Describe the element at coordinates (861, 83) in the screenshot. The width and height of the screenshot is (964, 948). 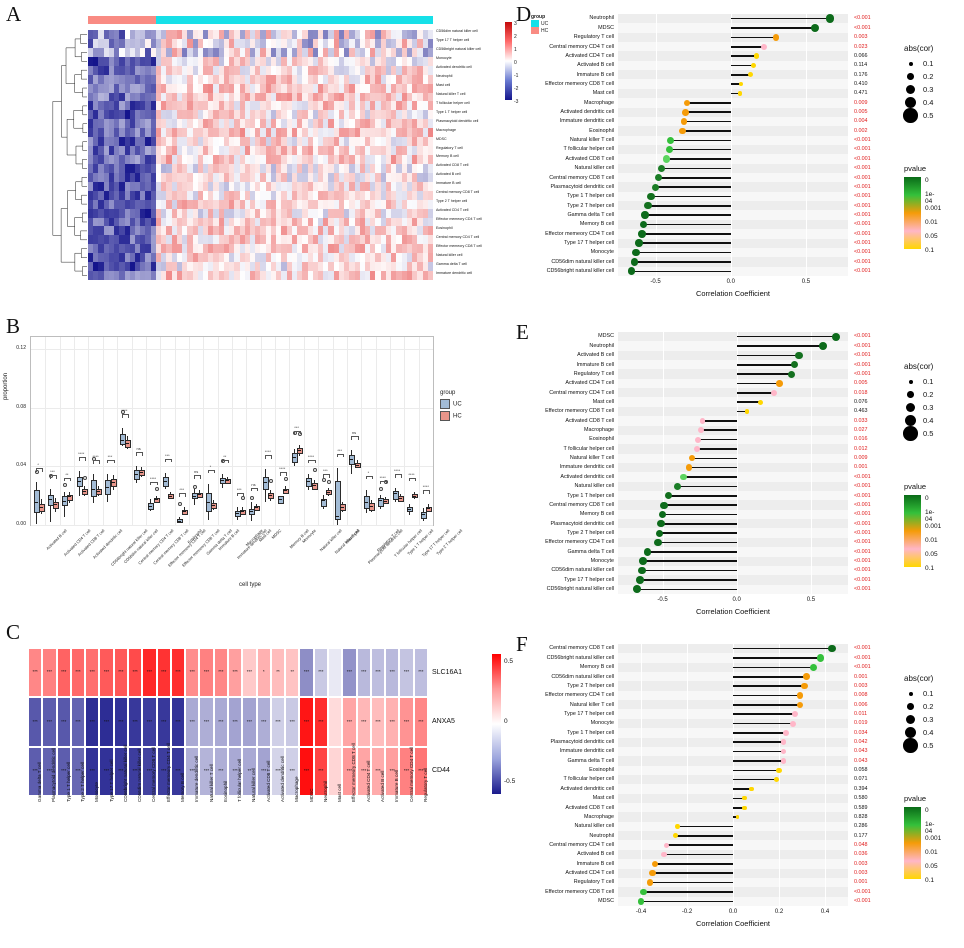
I see `lollipop-pvalue: 0.410` at that location.